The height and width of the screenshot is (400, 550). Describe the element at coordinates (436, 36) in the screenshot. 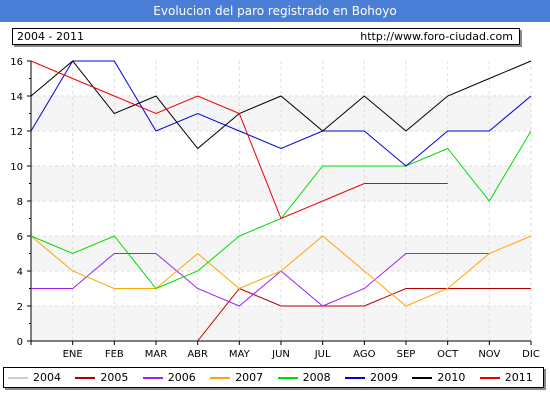

I see `source-url: http://www.foro-ciudad.com` at that location.